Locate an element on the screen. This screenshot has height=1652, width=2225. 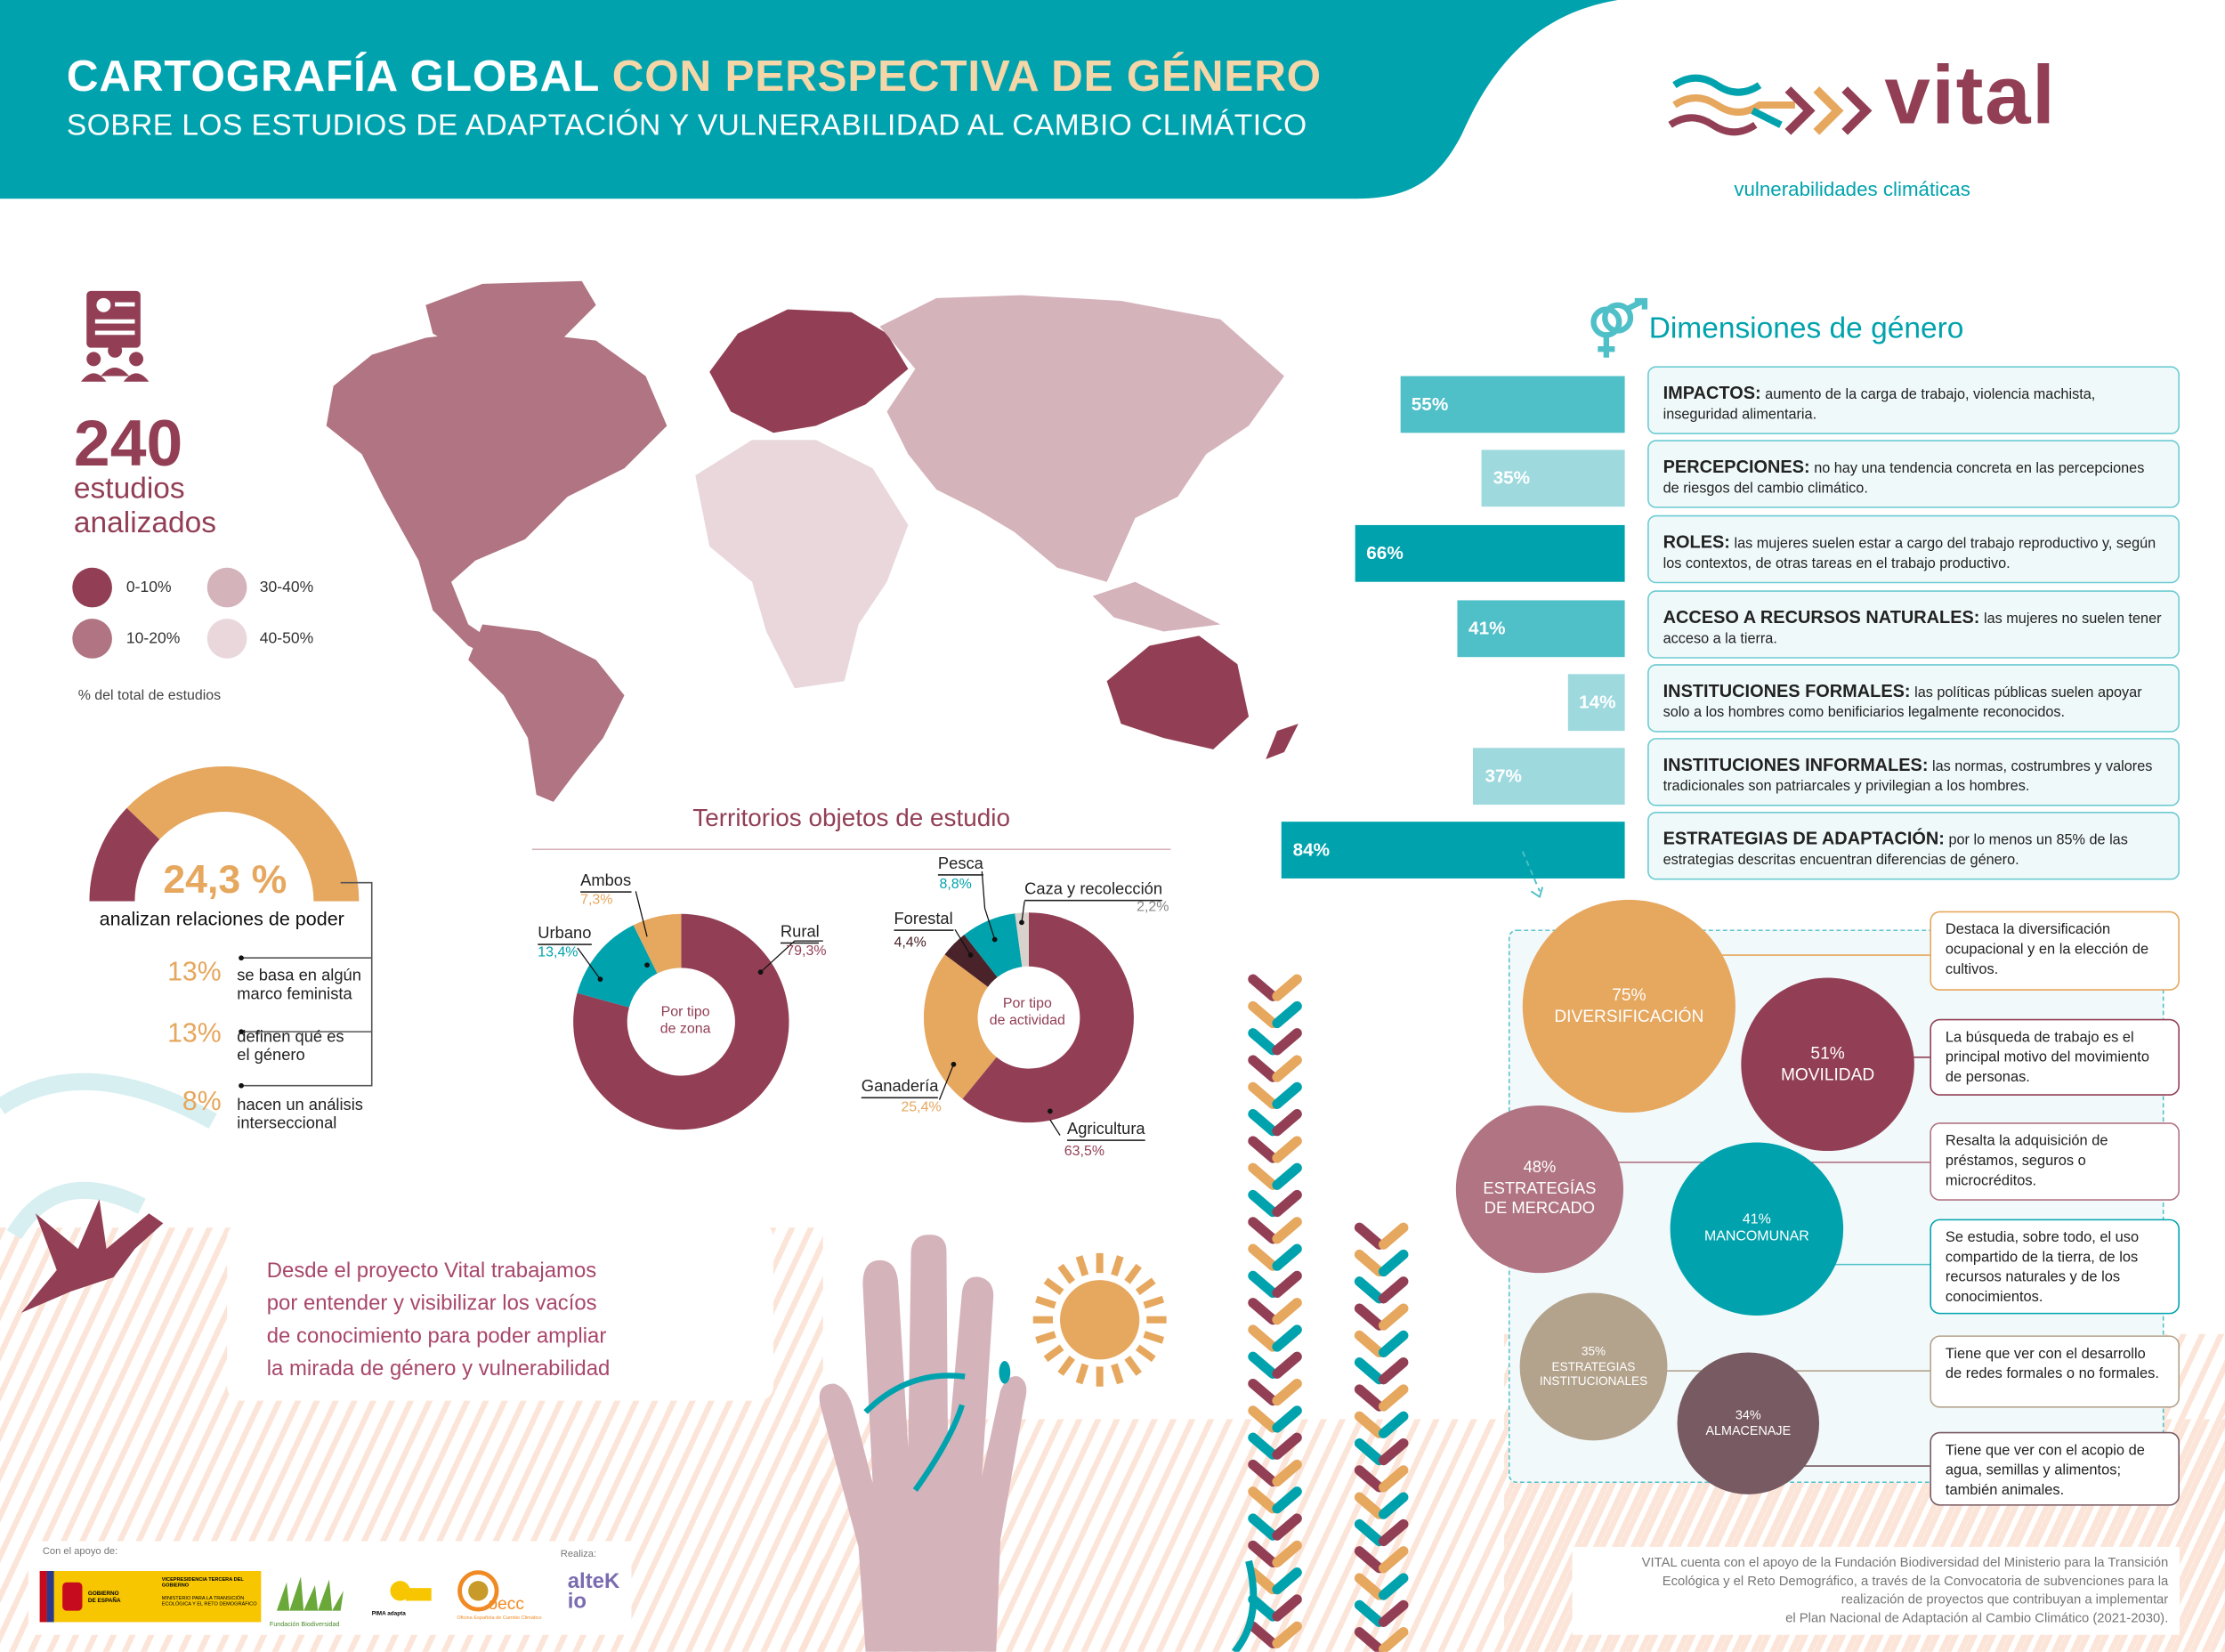
logo-text: PIMA adapta is located at coordinates (389, 1613).